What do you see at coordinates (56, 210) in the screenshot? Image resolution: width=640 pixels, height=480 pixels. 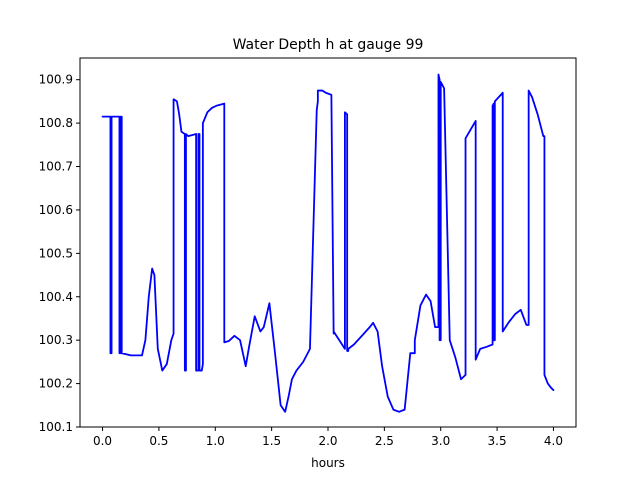 I see `y-tick-label: 100.6` at bounding box center [56, 210].